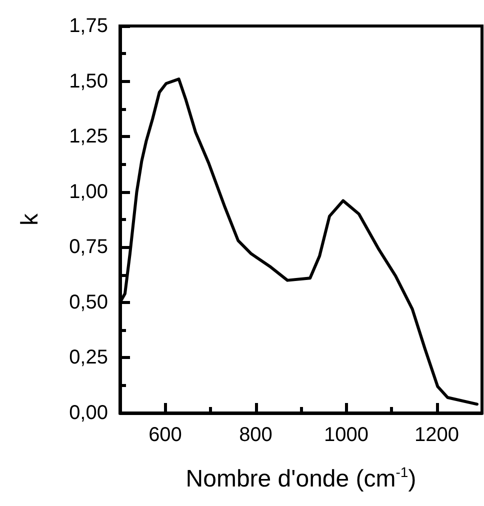  What do you see at coordinates (436, 435) in the screenshot?
I see `x-tick-label: 1200` at bounding box center [436, 435].